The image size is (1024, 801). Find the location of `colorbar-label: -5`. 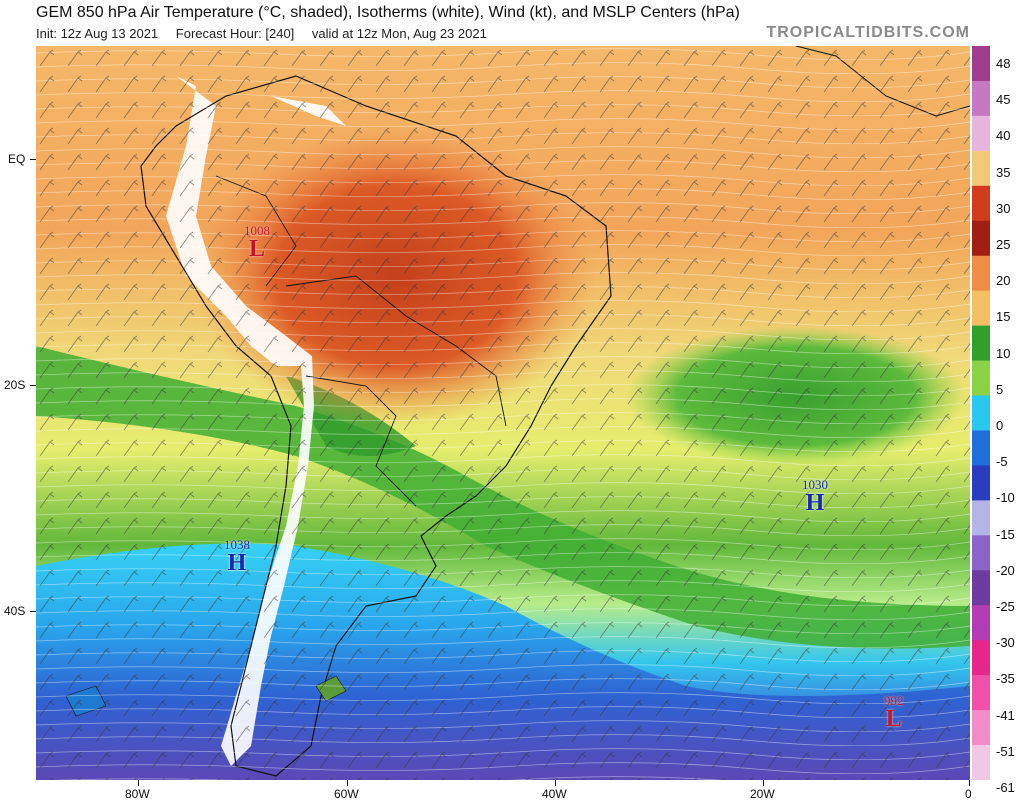

colorbar-label: -5 is located at coordinates (1002, 462).